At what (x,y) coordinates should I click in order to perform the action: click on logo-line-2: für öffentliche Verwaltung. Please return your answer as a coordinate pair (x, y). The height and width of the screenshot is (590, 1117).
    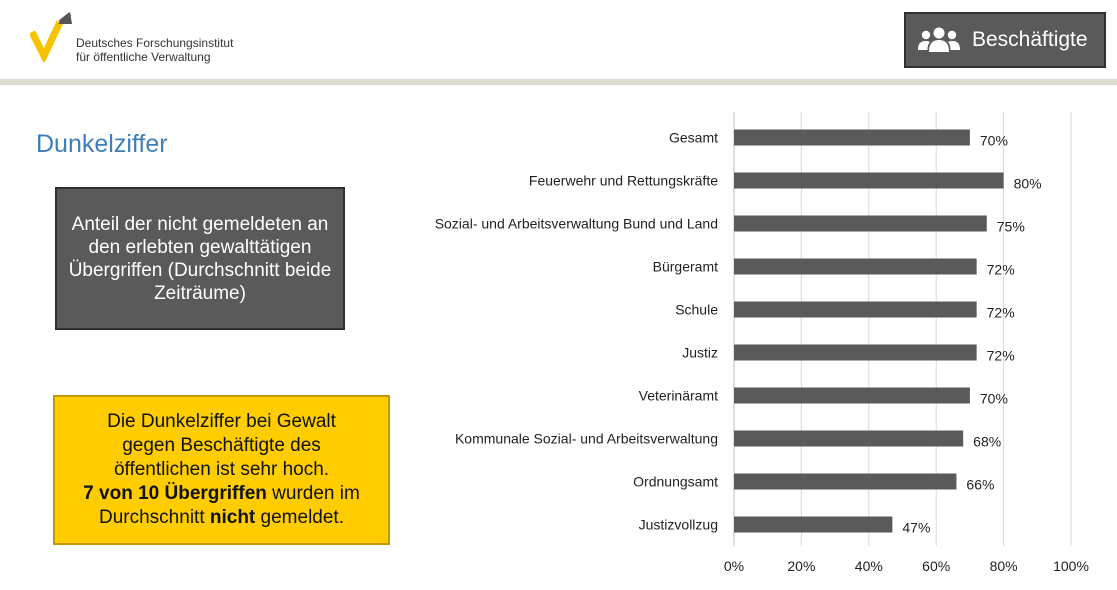
    Looking at the image, I should click on (143, 57).